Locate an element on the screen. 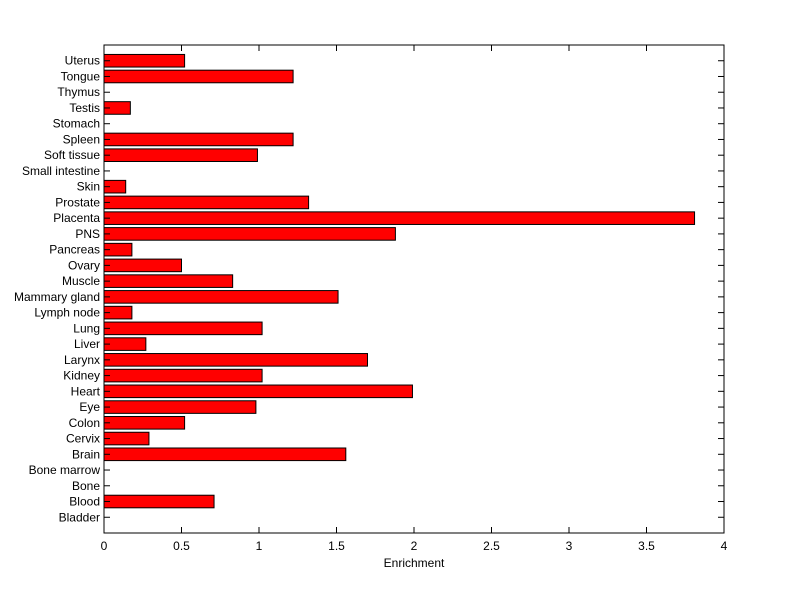  y-tick-label-muscle: Muscle is located at coordinates (81, 281).